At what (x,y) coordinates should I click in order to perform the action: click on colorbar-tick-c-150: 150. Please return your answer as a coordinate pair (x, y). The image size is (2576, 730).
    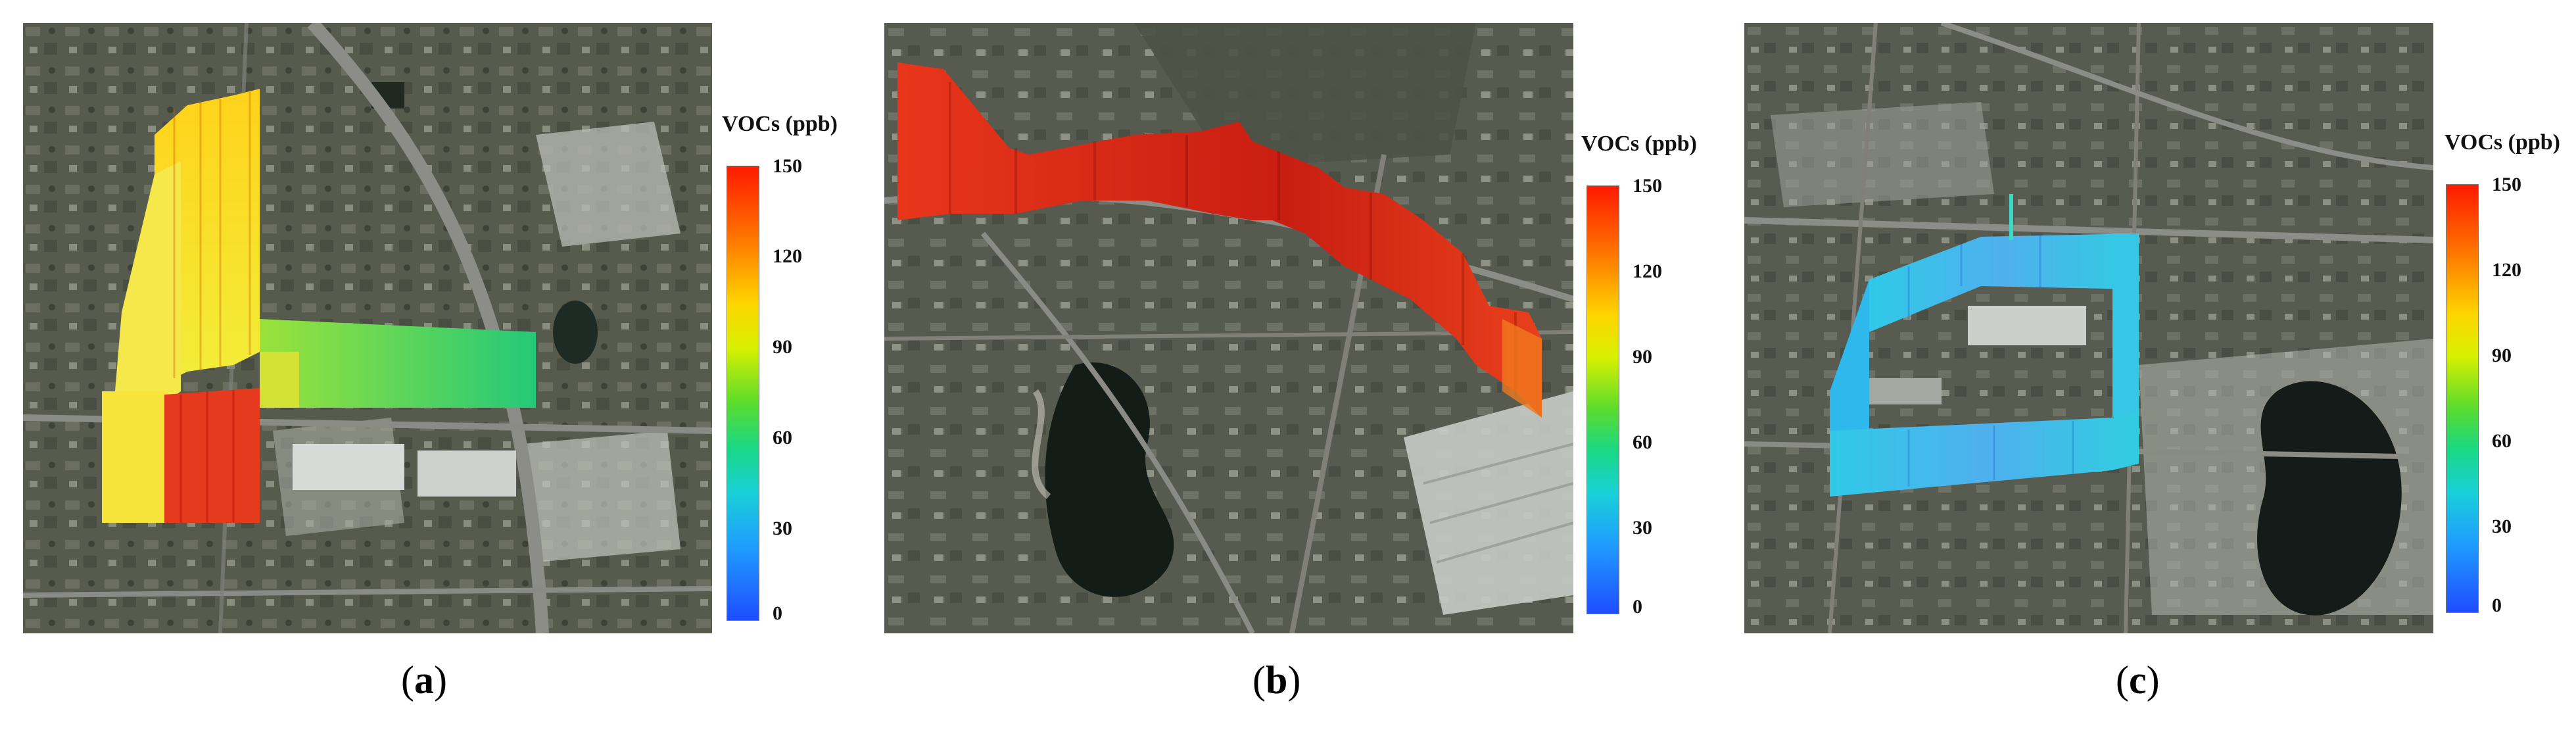
    Looking at the image, I should click on (2507, 185).